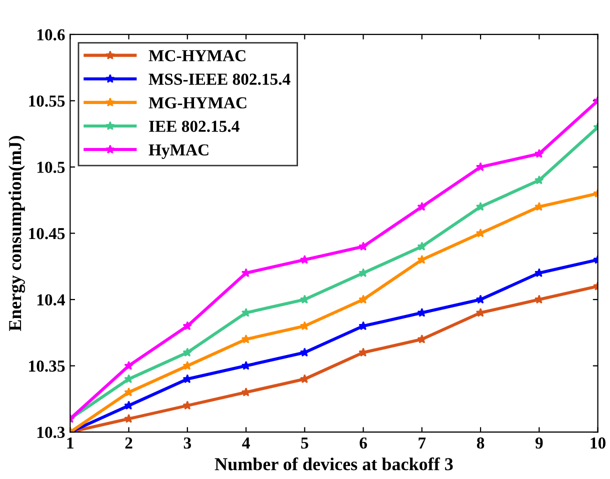 The height and width of the screenshot is (479, 610). I want to click on x-tick-label: 9, so click(539, 443).